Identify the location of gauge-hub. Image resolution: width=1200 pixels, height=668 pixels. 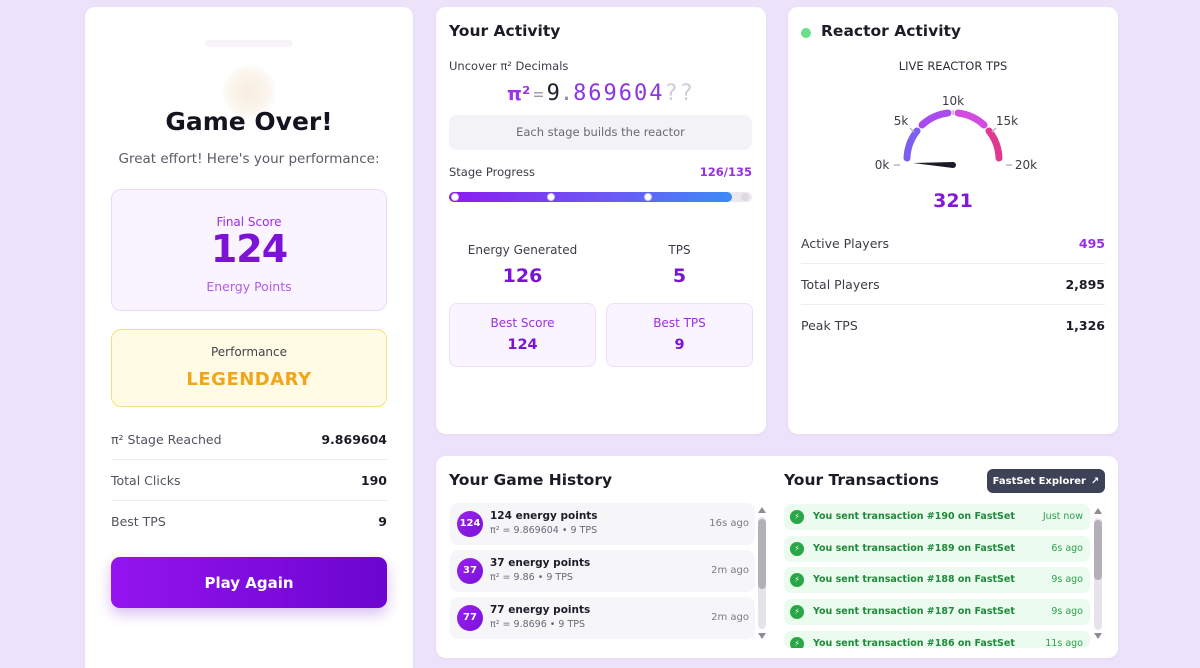
(953, 165).